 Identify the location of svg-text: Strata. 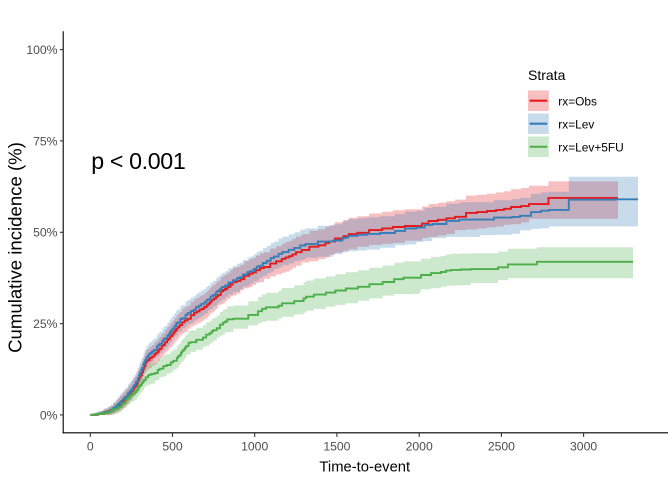
(547, 75).